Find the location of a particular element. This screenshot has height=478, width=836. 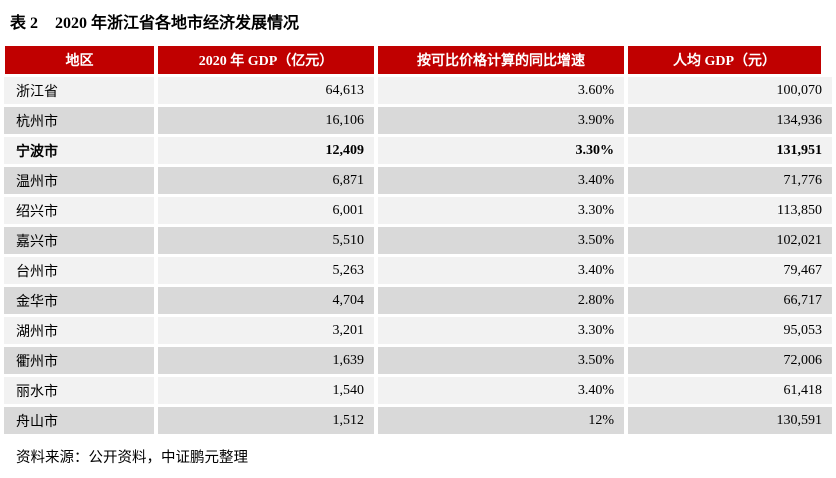

column-header-region: 地区 is located at coordinates (79, 60).